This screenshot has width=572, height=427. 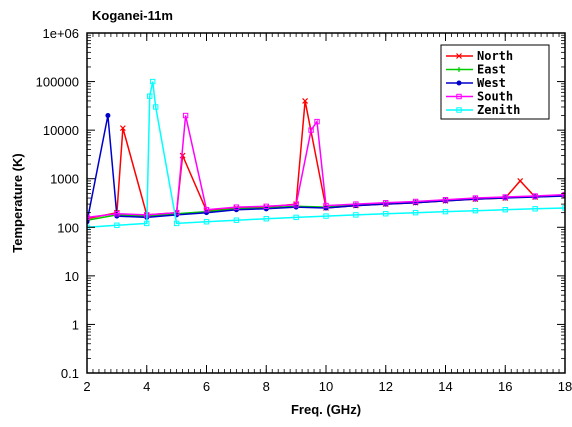 What do you see at coordinates (326, 409) in the screenshot?
I see `x-axis-label: Freq. (GHz)` at bounding box center [326, 409].